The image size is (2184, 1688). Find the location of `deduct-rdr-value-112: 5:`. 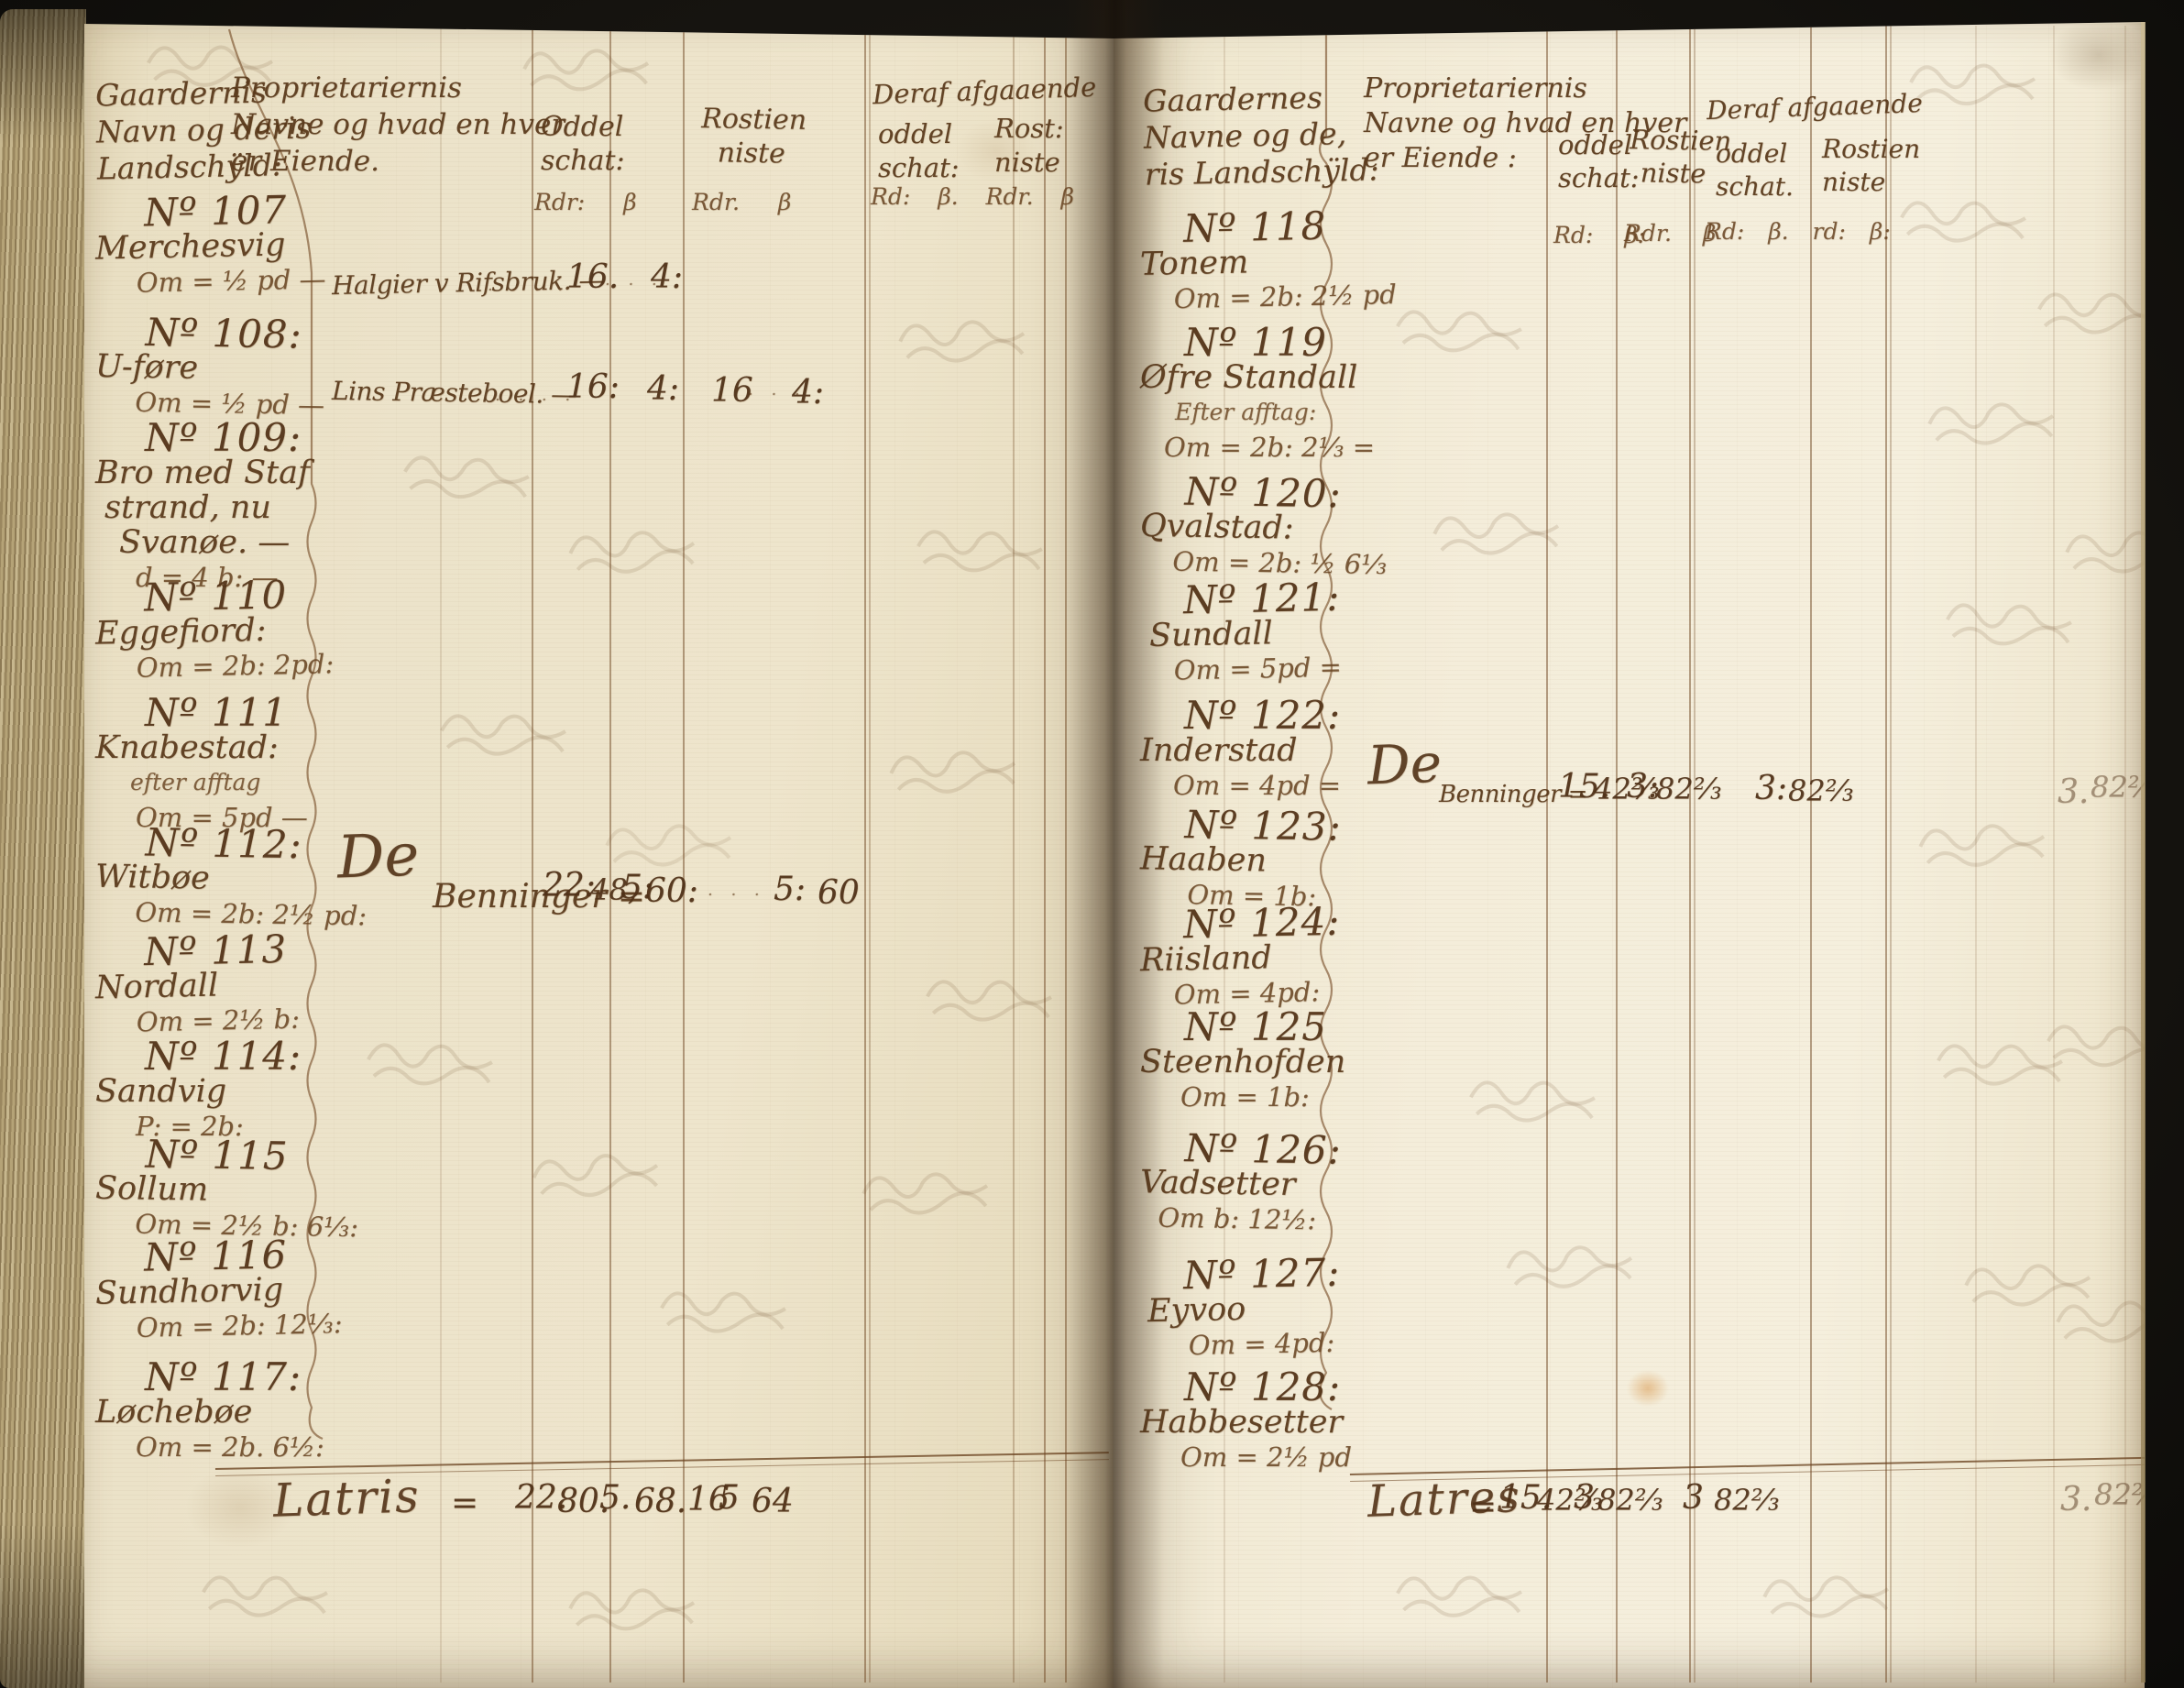

deduct-rdr-value-112: 5: is located at coordinates (790, 889).